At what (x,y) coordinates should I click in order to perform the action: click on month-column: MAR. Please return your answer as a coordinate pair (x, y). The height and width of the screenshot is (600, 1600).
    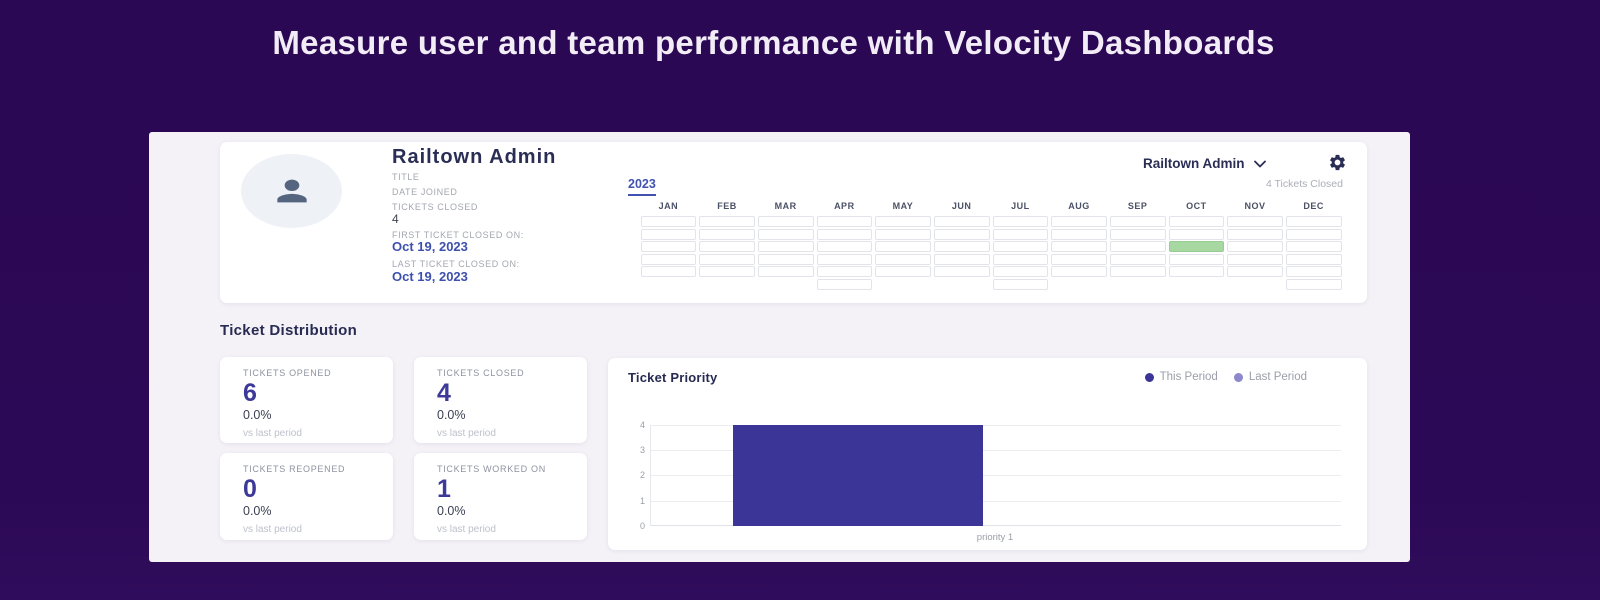
    Looking at the image, I should click on (785, 246).